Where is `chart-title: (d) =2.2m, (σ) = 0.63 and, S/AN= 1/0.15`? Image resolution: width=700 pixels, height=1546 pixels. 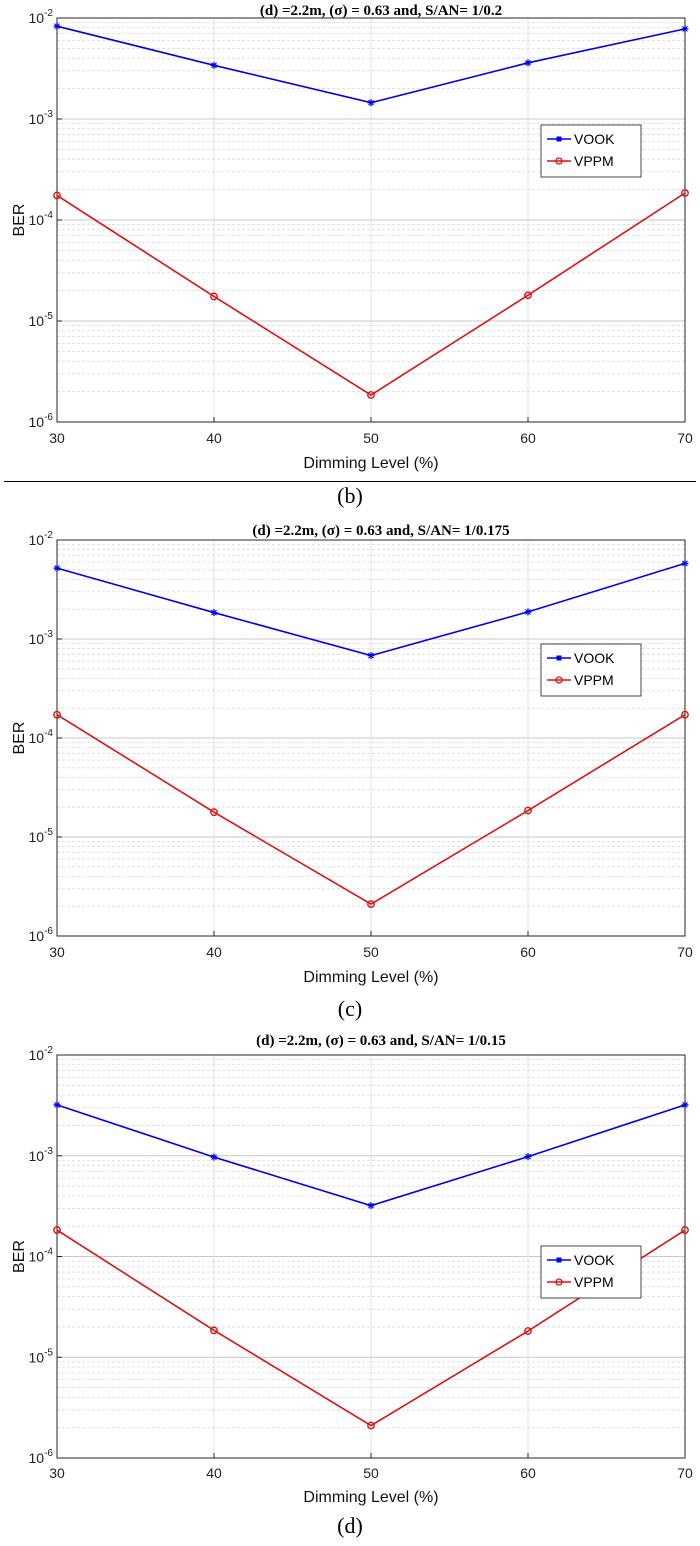 chart-title: (d) =2.2m, (σ) = 0.63 and, S/AN= 1/0.15 is located at coordinates (381, 1041).